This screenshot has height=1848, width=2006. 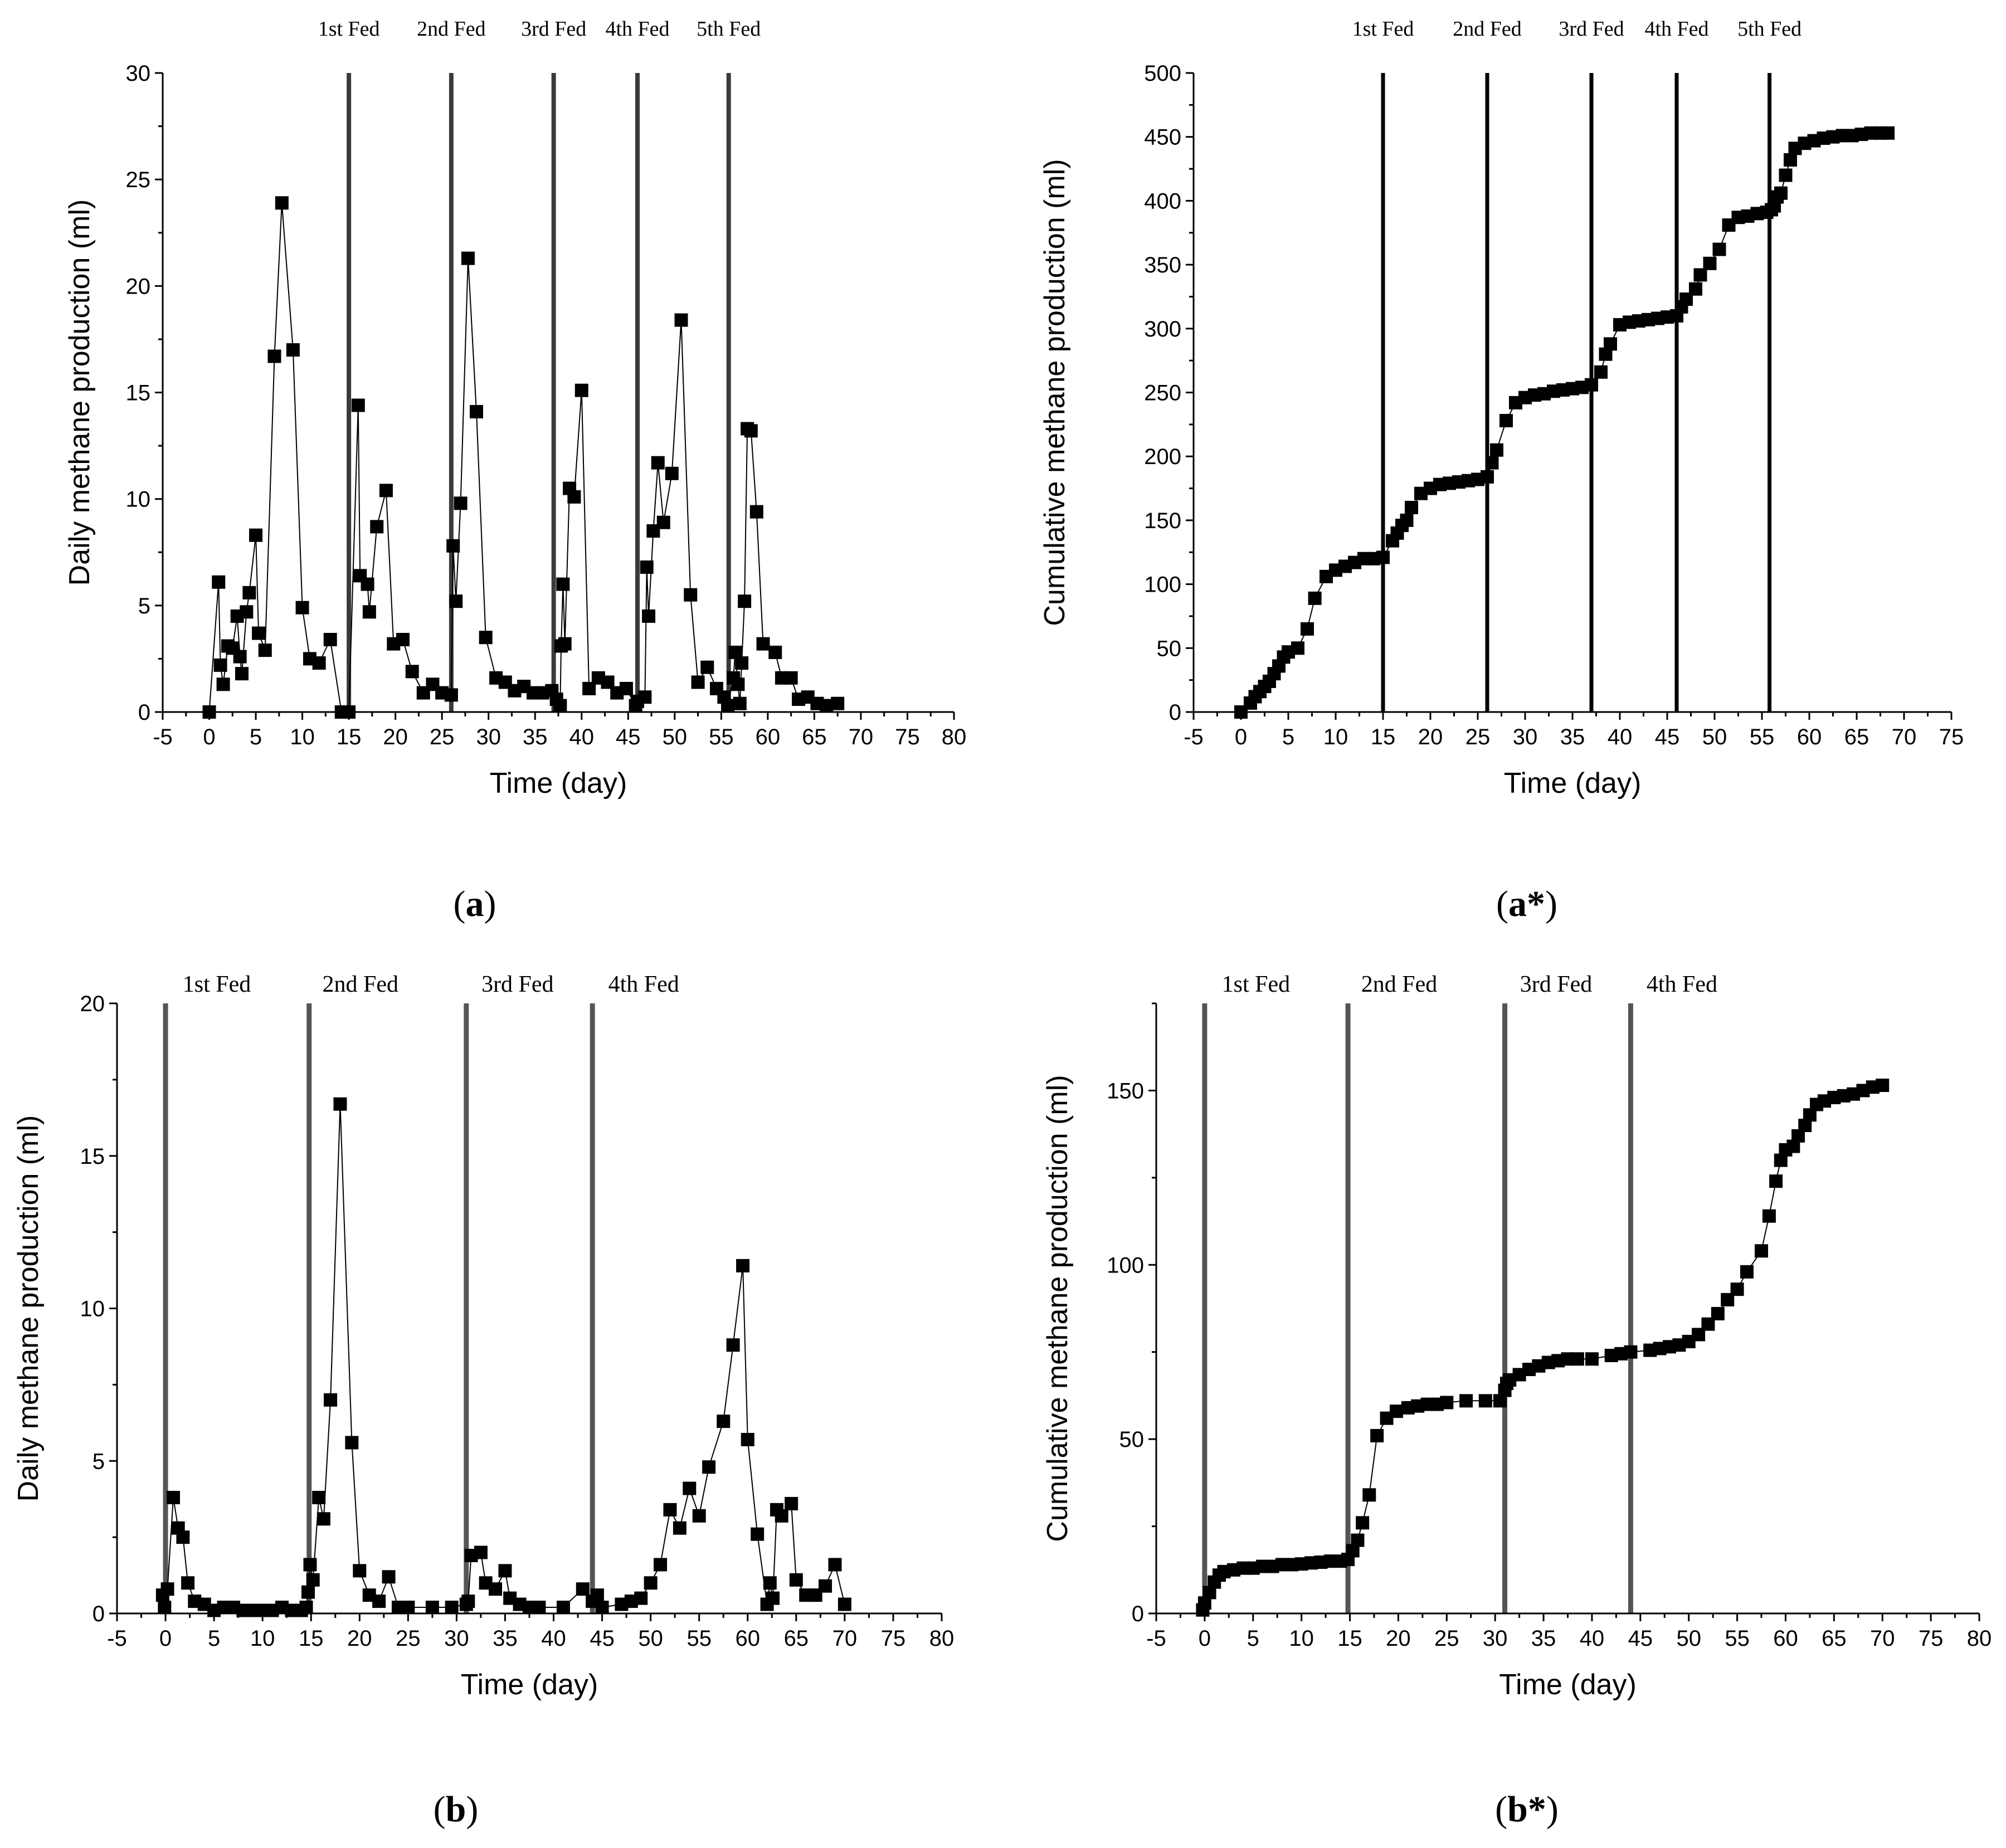 I want to click on panel-label-b: (b), so click(x=456, y=1810).